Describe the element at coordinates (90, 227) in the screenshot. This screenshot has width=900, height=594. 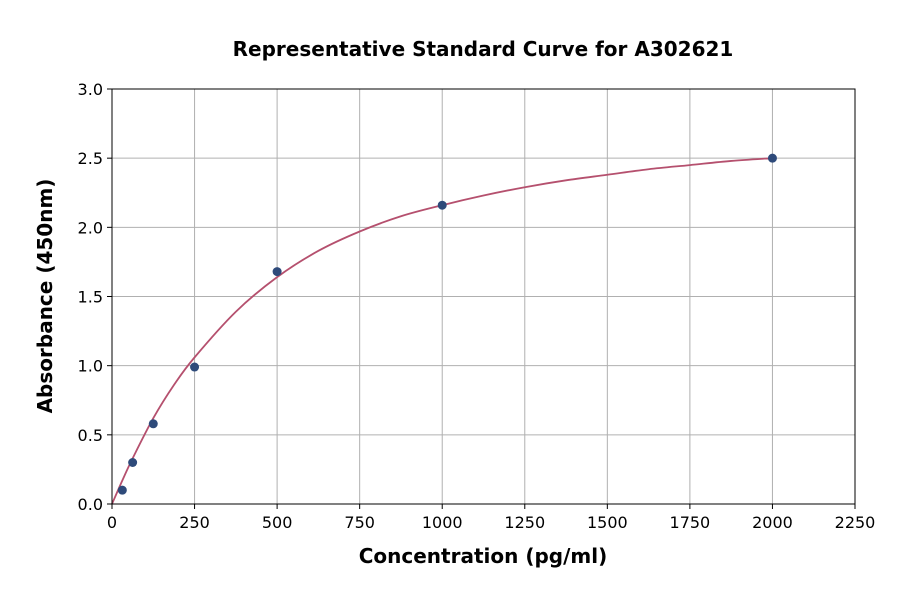
I see `y-tick-label: 2.0` at that location.